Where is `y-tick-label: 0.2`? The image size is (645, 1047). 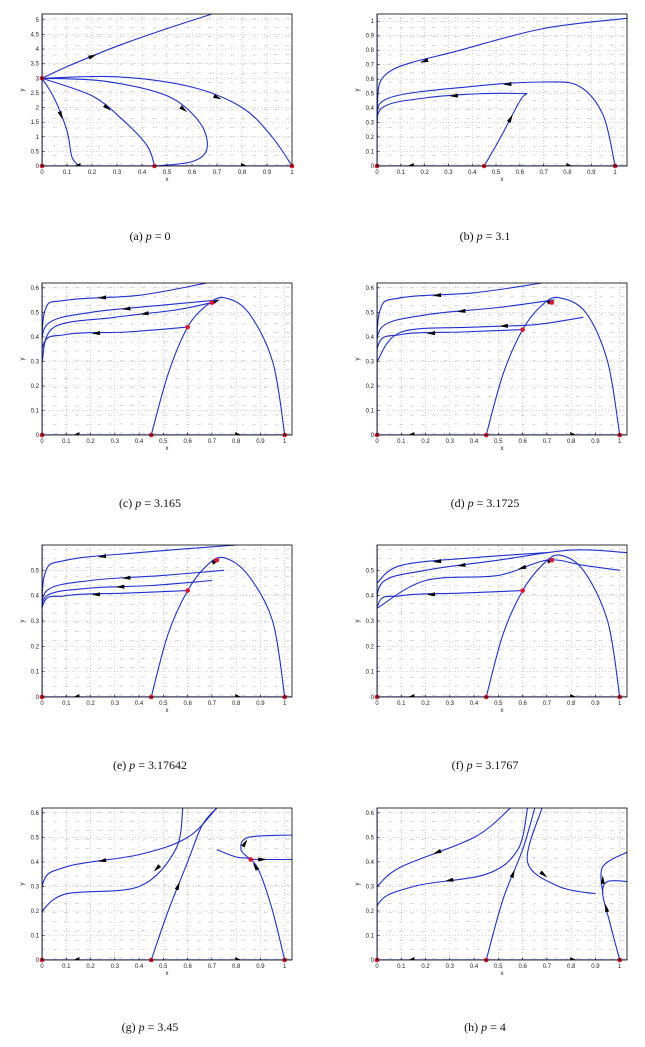 y-tick-label: 0.2 is located at coordinates (370, 647).